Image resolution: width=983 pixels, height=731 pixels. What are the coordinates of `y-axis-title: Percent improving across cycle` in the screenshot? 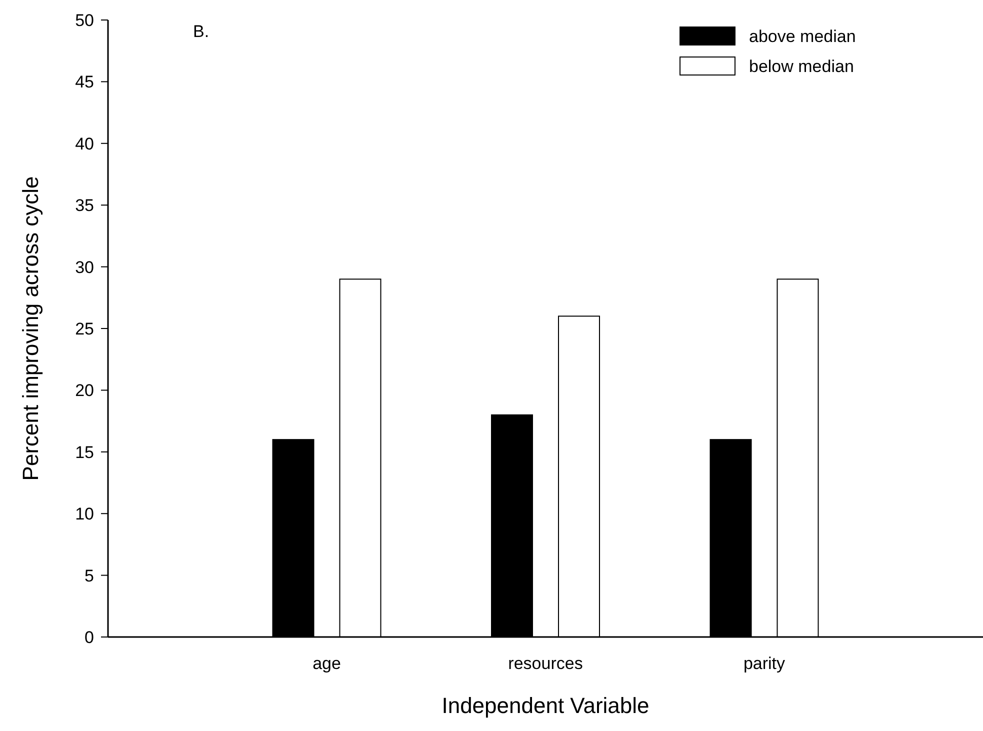 It's located at (30, 328).